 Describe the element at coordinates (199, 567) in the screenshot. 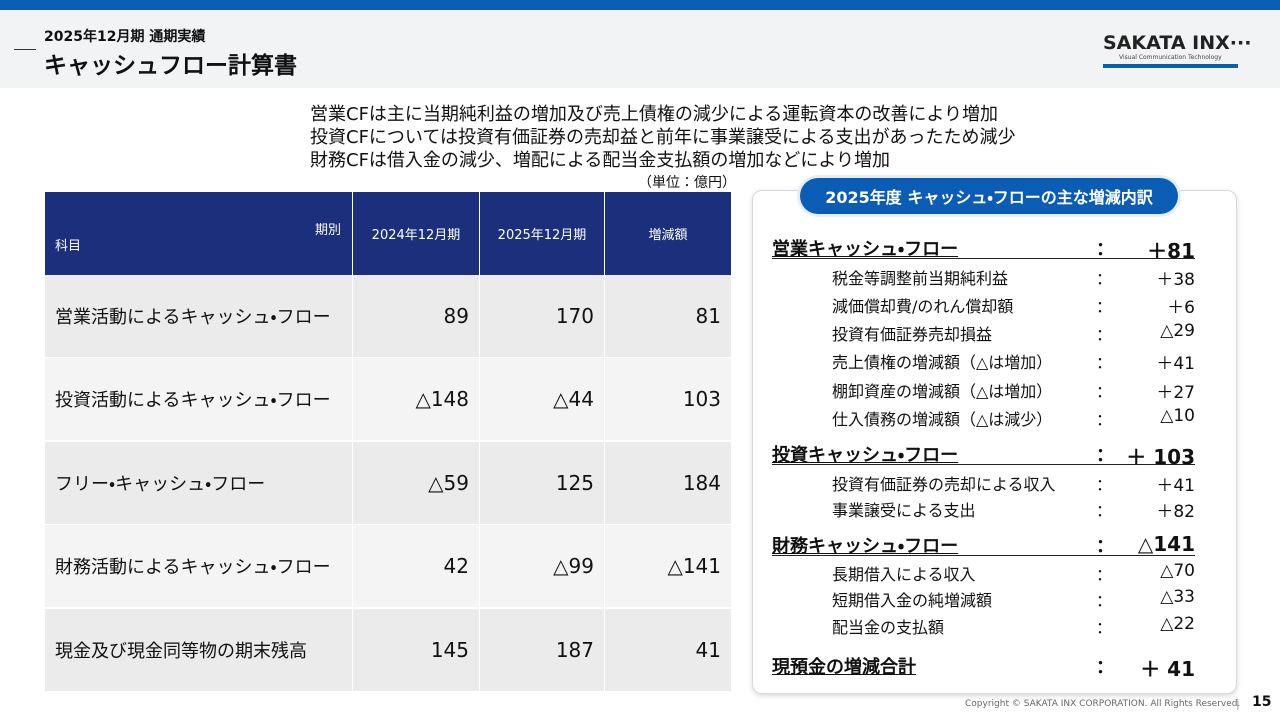

I see `row-label: 財務活動によるキャッシュ・フロー` at that location.